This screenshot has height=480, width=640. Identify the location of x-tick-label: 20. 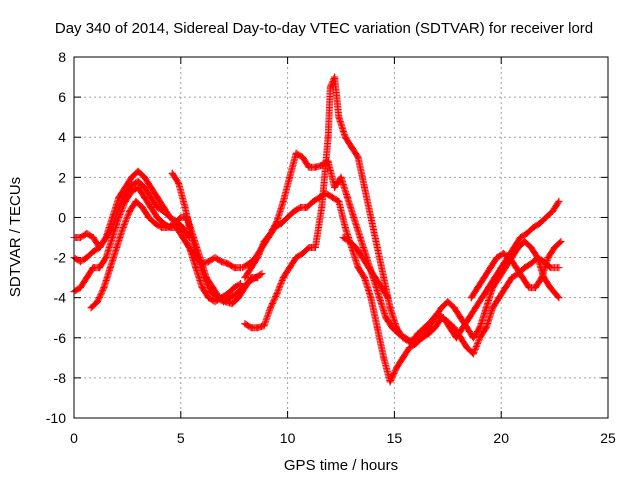
(501, 438).